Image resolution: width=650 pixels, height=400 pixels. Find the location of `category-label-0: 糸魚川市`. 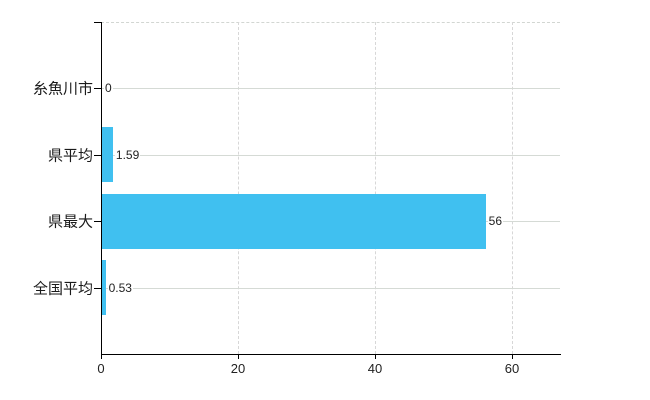

category-label-0: 糸魚川市 is located at coordinates (62, 89).